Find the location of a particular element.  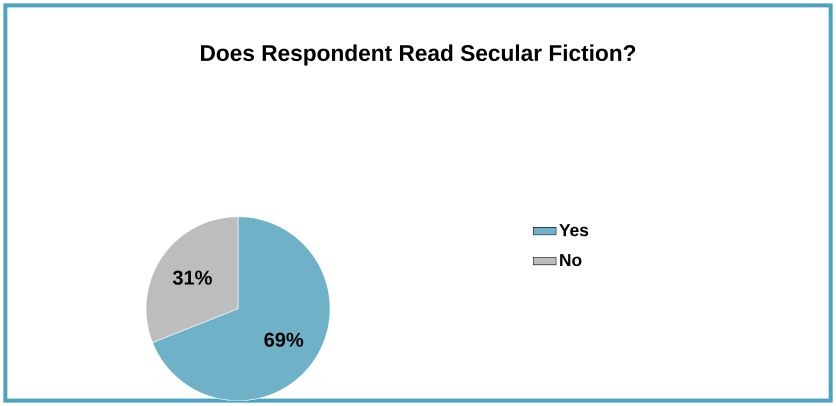

legend-label: Yes is located at coordinates (573, 230).